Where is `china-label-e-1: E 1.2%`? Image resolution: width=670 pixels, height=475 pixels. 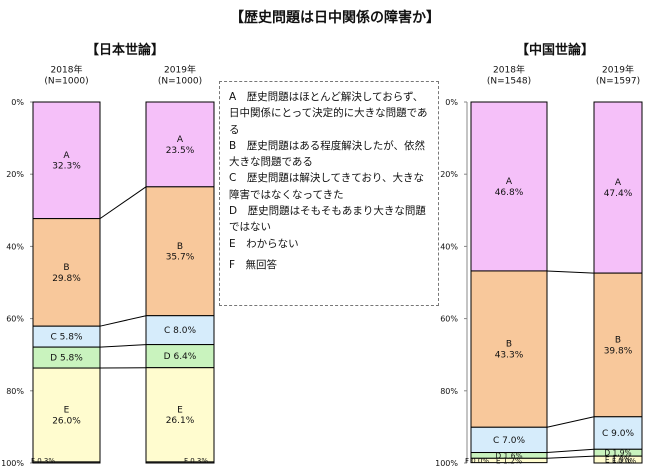 china-label-e-1: E 1.2% is located at coordinates (509, 460).